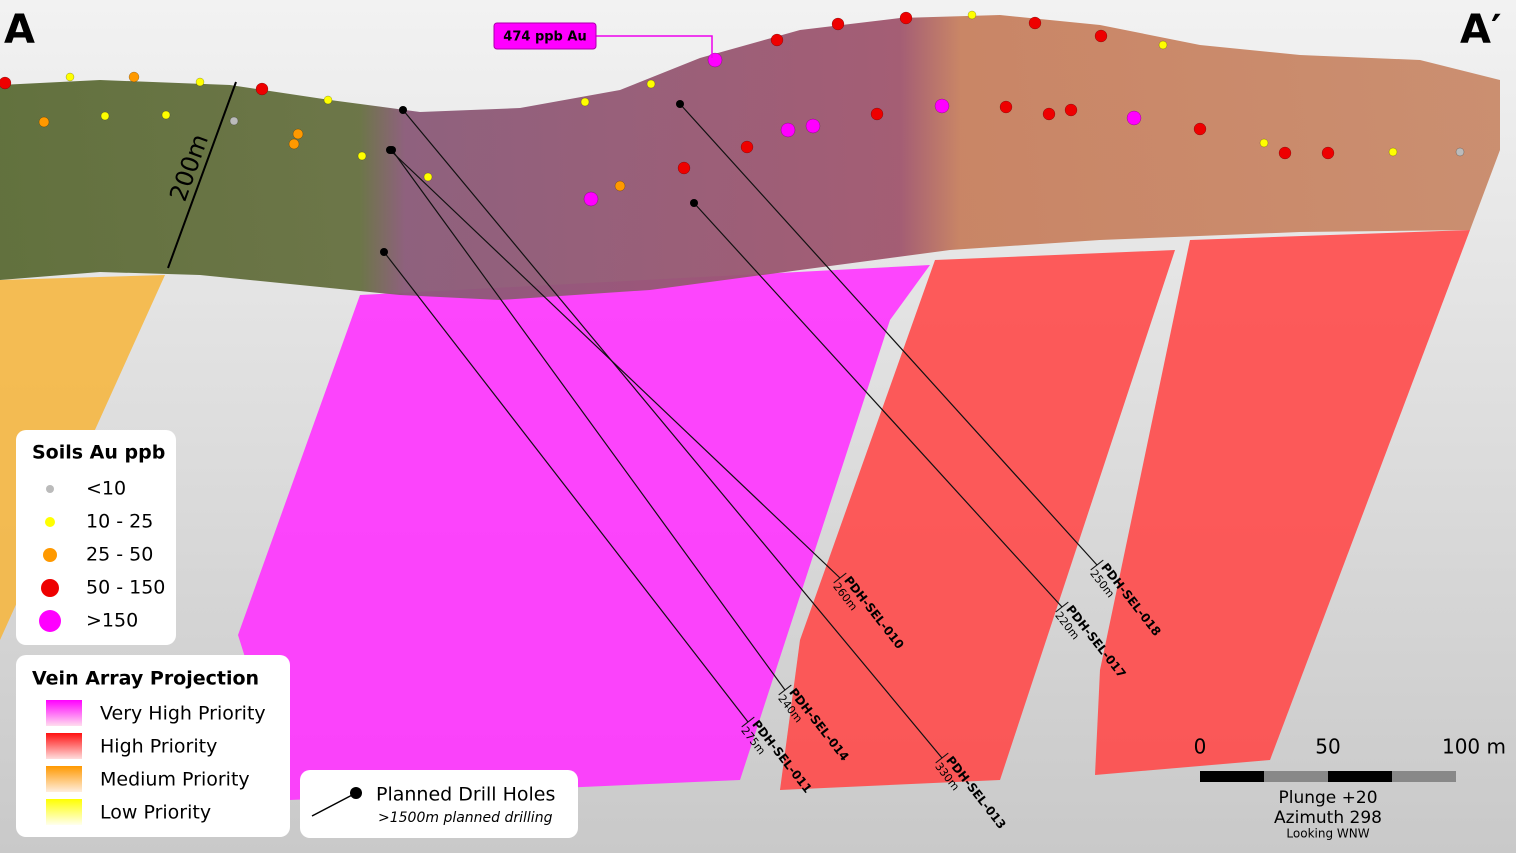  I want to click on legend-label: Very High Priority, so click(183, 714).